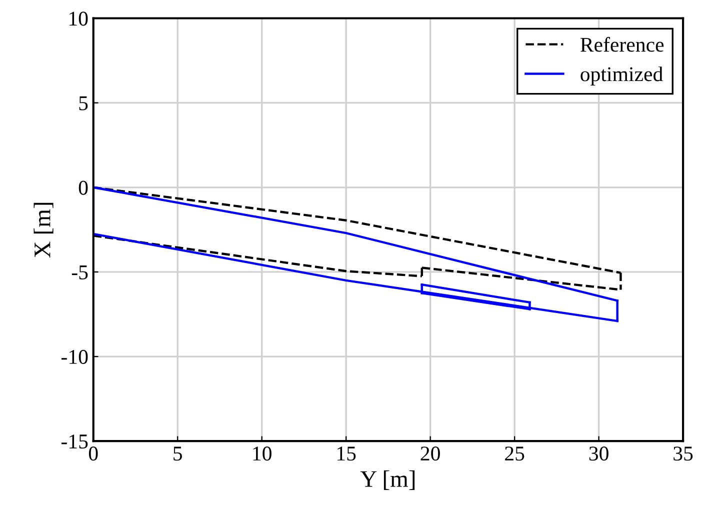 This screenshot has width=702, height=522. I want to click on x-tick-label: 15, so click(347, 453).